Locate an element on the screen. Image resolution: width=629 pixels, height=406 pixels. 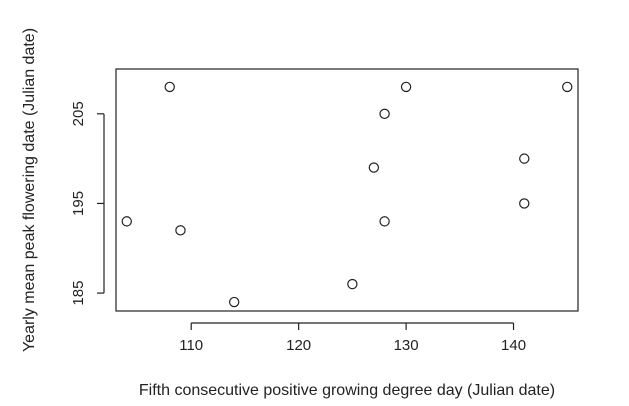
x-axis-ticks: 110 120 130 140 is located at coordinates (352, 338).